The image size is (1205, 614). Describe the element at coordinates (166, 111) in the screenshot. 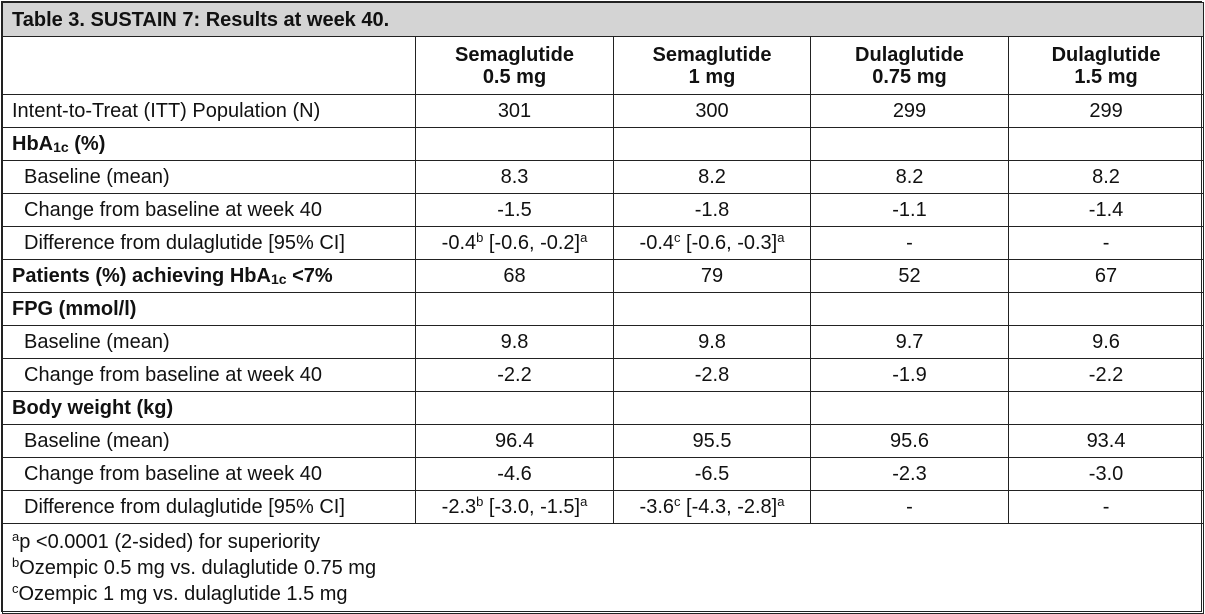

I see `row-label-text: Intent-to-Treat (ITT) Population (N)` at that location.